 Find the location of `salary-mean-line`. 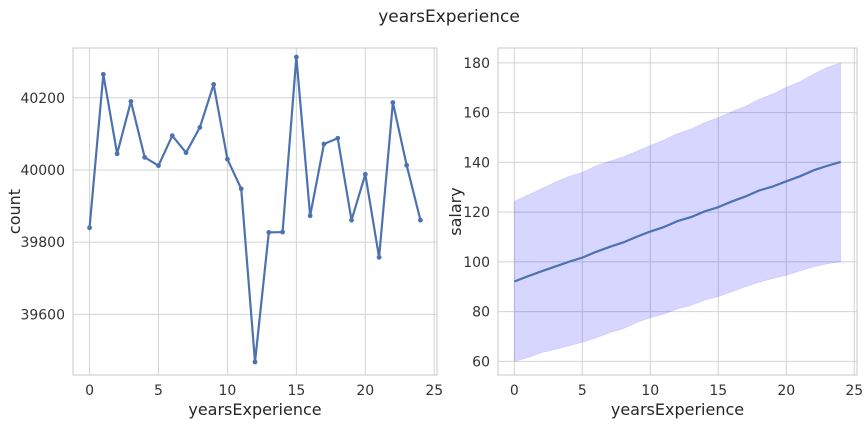

salary-mean-line is located at coordinates (677, 221).